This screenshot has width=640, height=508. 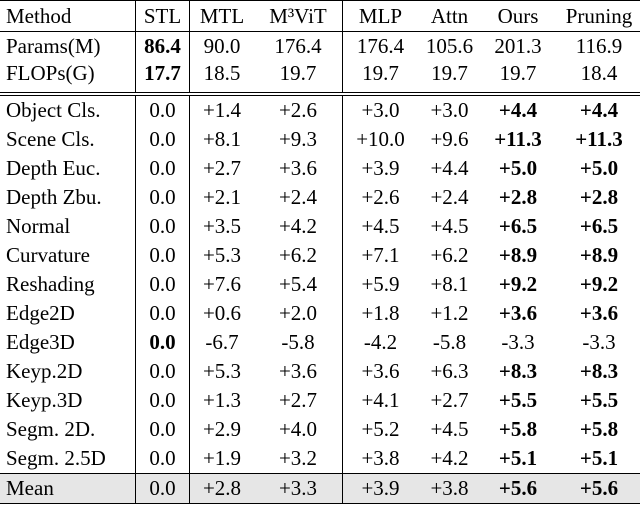 What do you see at coordinates (599, 284) in the screenshot?
I see `cell-value: +9.2` at bounding box center [599, 284].